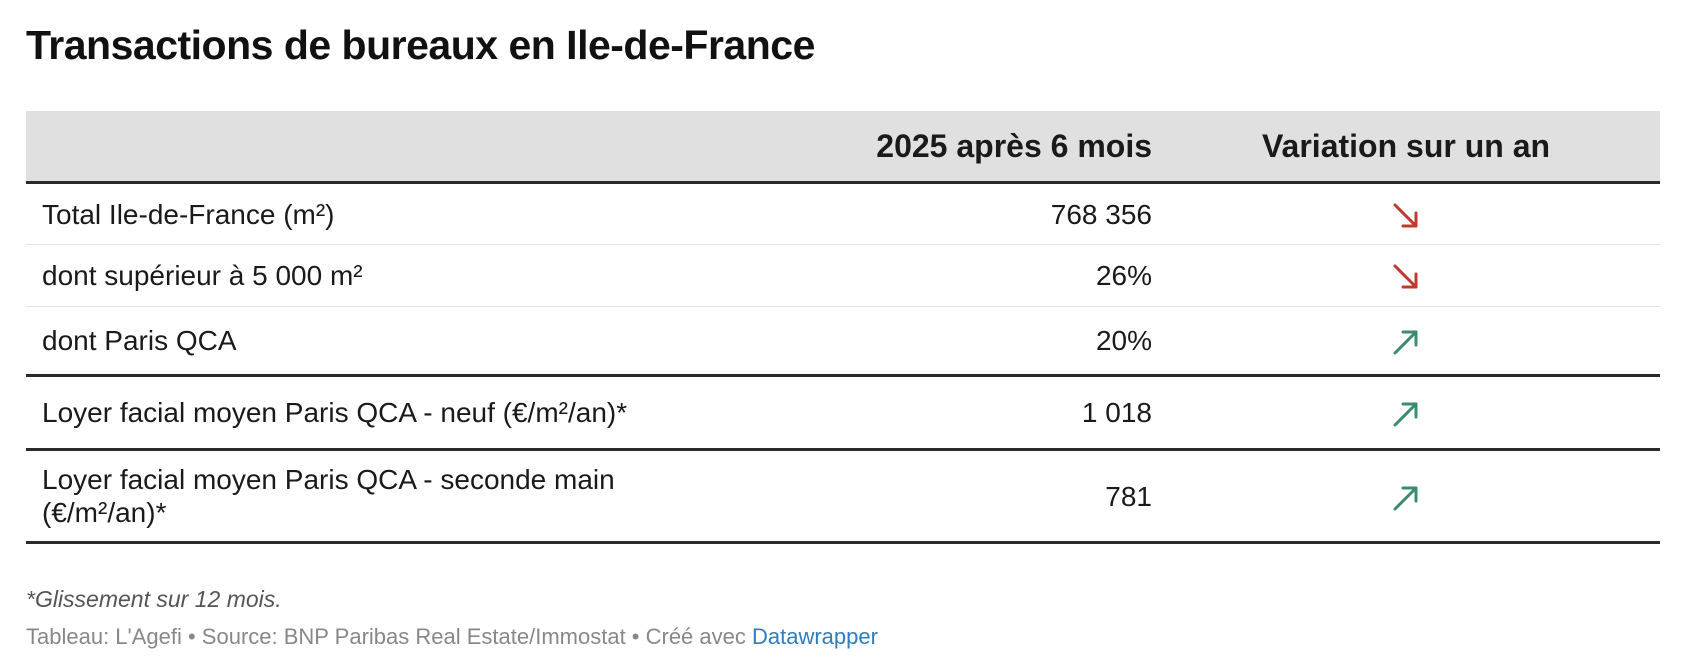 The width and height of the screenshot is (1682, 670). What do you see at coordinates (815, 636) in the screenshot?
I see `datawrapper-link: Datawrapper` at bounding box center [815, 636].